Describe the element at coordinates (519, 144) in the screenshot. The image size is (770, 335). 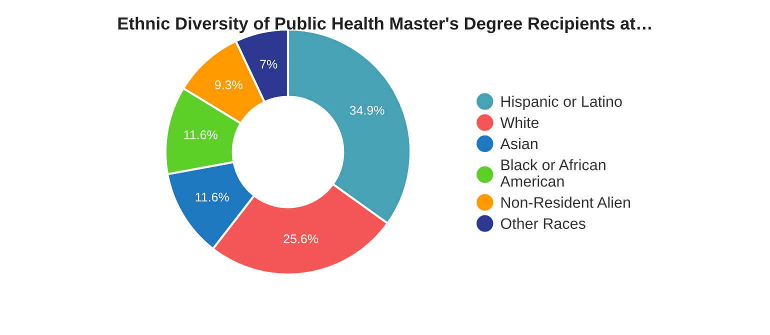
I see `legend-label: Asian` at that location.